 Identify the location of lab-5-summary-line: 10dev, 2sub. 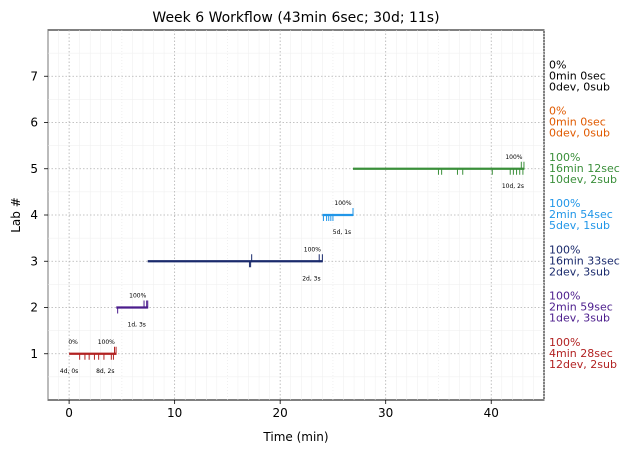
(583, 179).